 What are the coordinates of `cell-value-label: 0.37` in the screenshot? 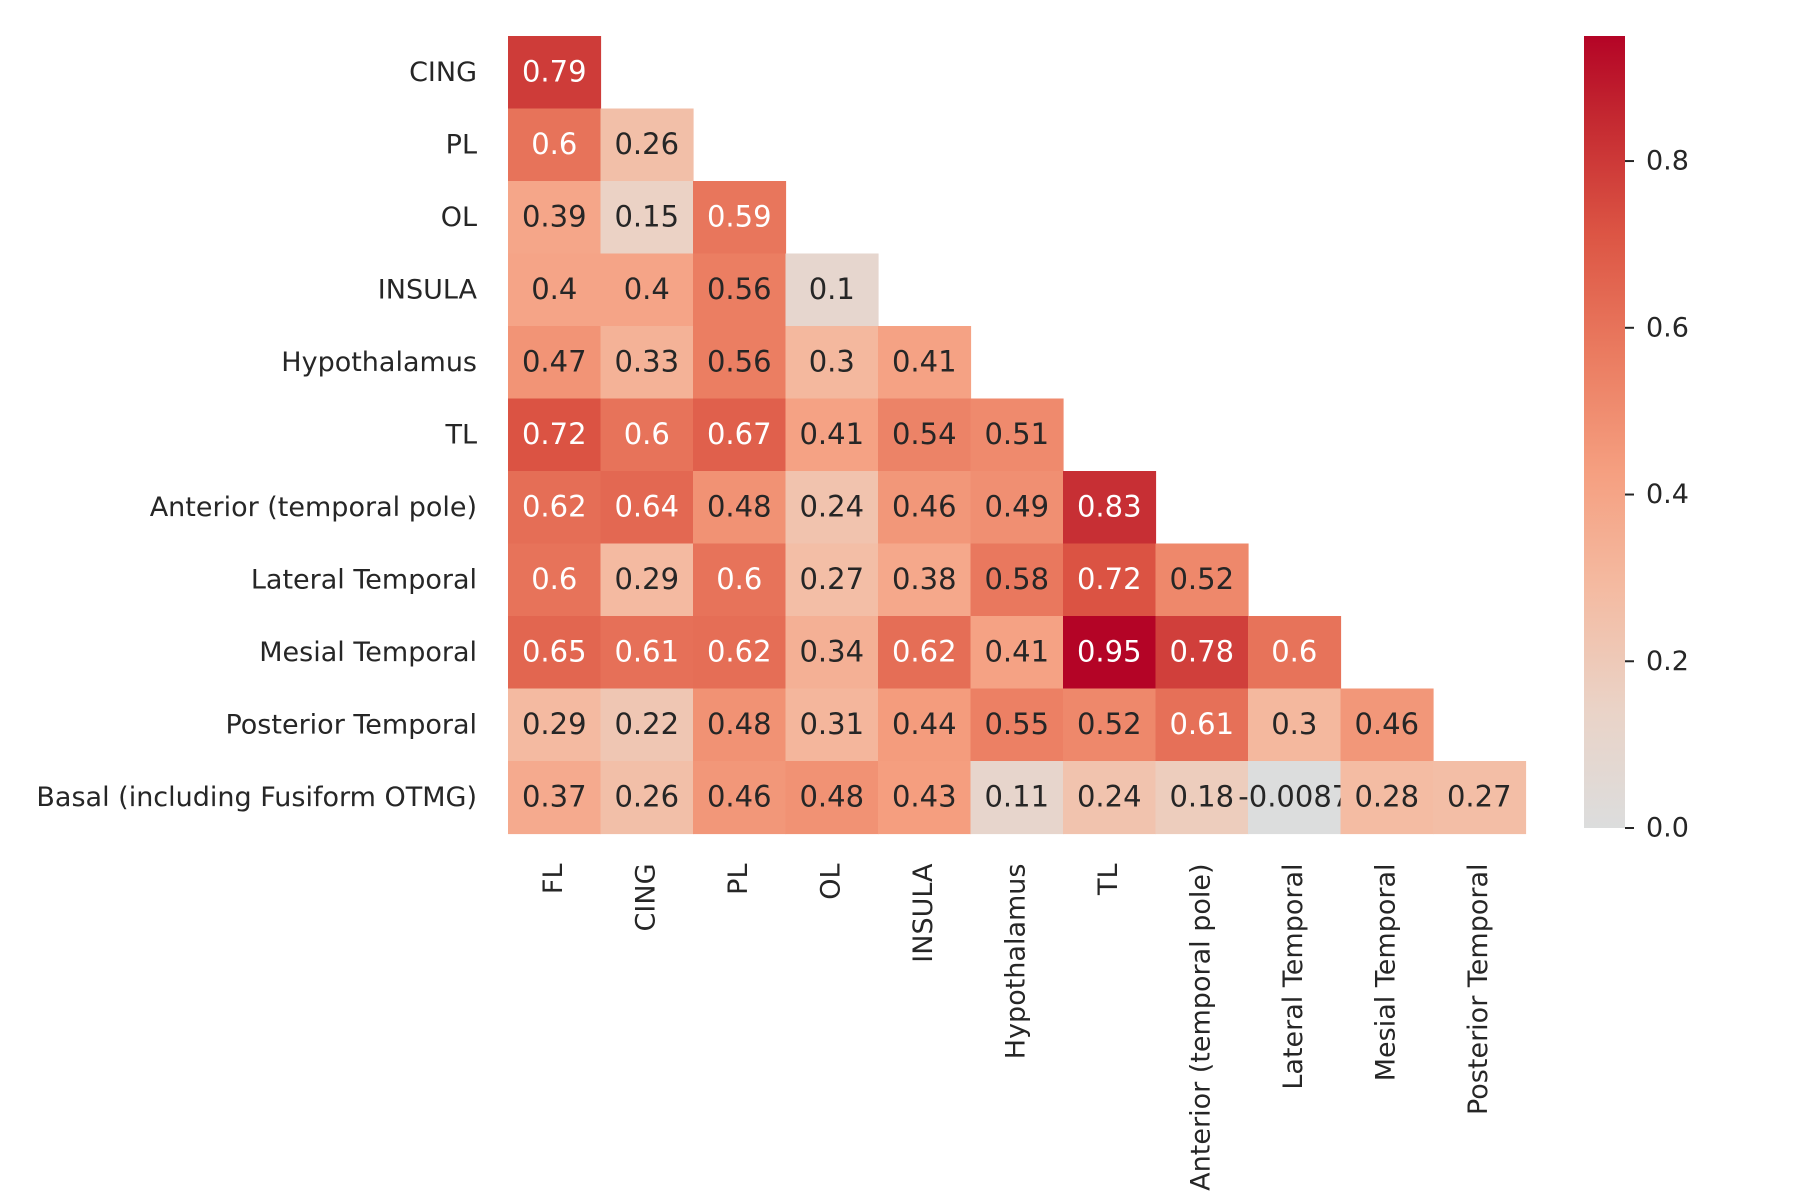 It's located at (554, 796).